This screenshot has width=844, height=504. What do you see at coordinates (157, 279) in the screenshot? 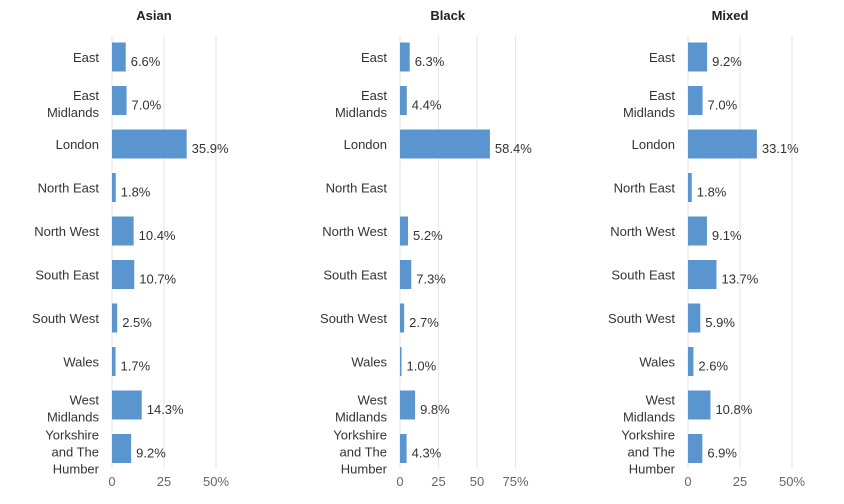
I see `data-label: 10.7%` at bounding box center [157, 279].